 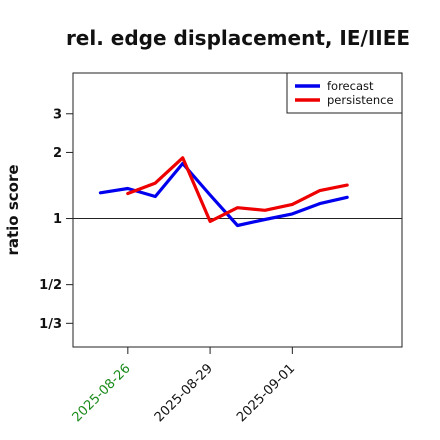 I want to click on y-tick-label: 1/3, so click(x=50, y=324).